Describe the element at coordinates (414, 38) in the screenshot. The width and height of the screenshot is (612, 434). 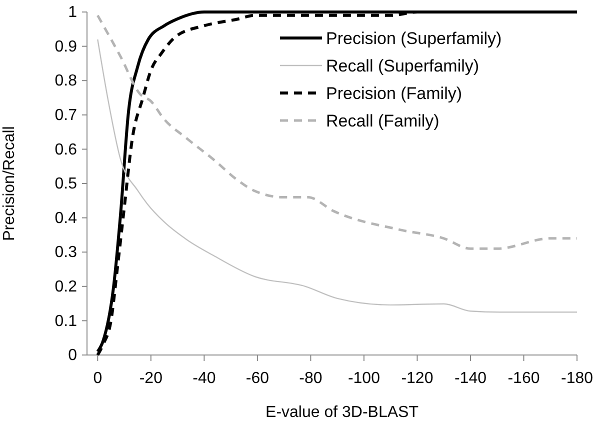
I see `legend-label: Precision (Superfamily)` at that location.